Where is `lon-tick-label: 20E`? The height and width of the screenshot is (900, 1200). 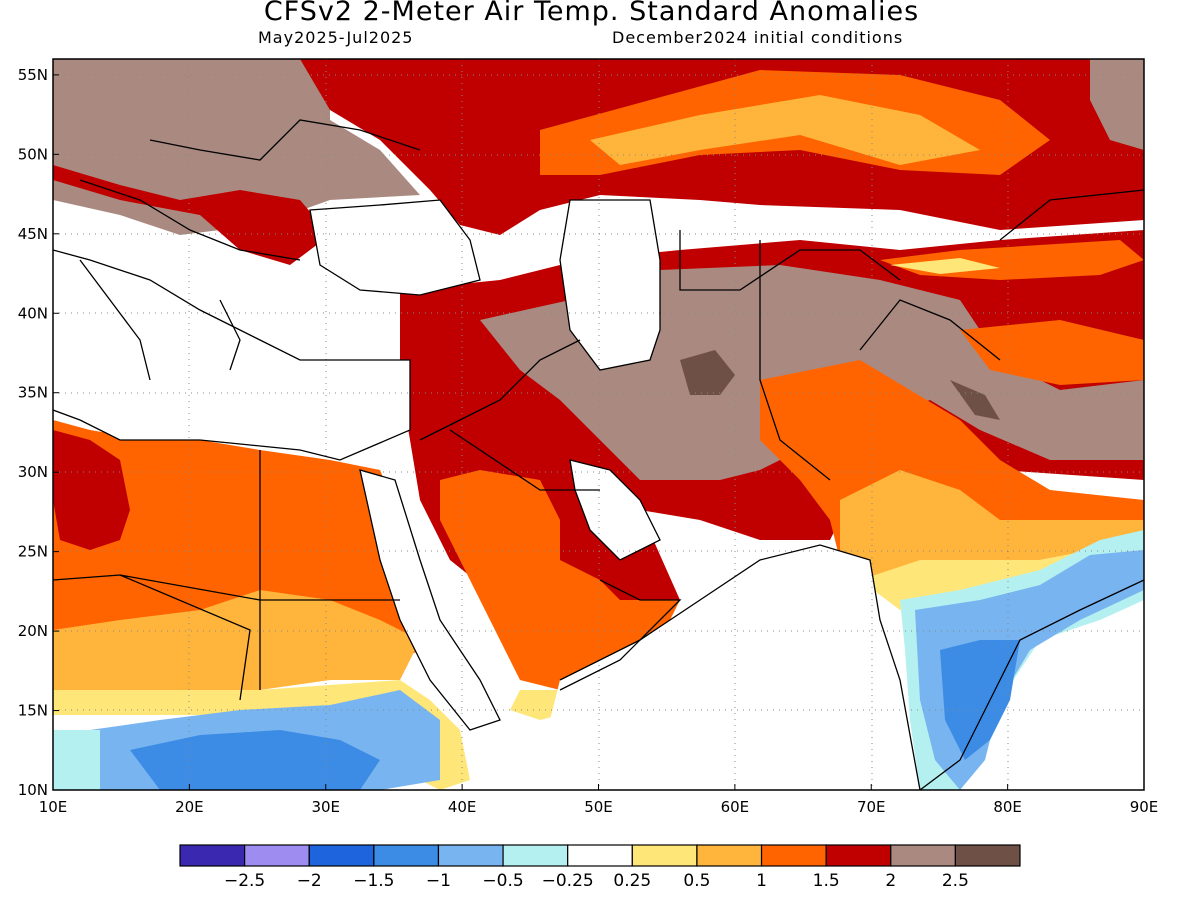
lon-tick-label: 20E is located at coordinates (189, 807).